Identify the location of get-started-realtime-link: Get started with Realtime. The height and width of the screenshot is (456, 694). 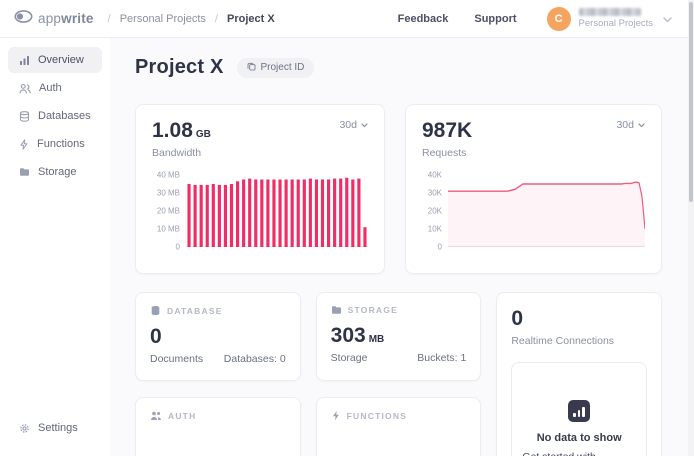
(579, 453).